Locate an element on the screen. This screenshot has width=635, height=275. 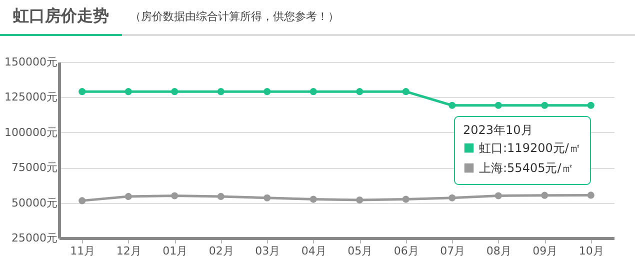
x-tick-label: 10月 is located at coordinates (591, 251).